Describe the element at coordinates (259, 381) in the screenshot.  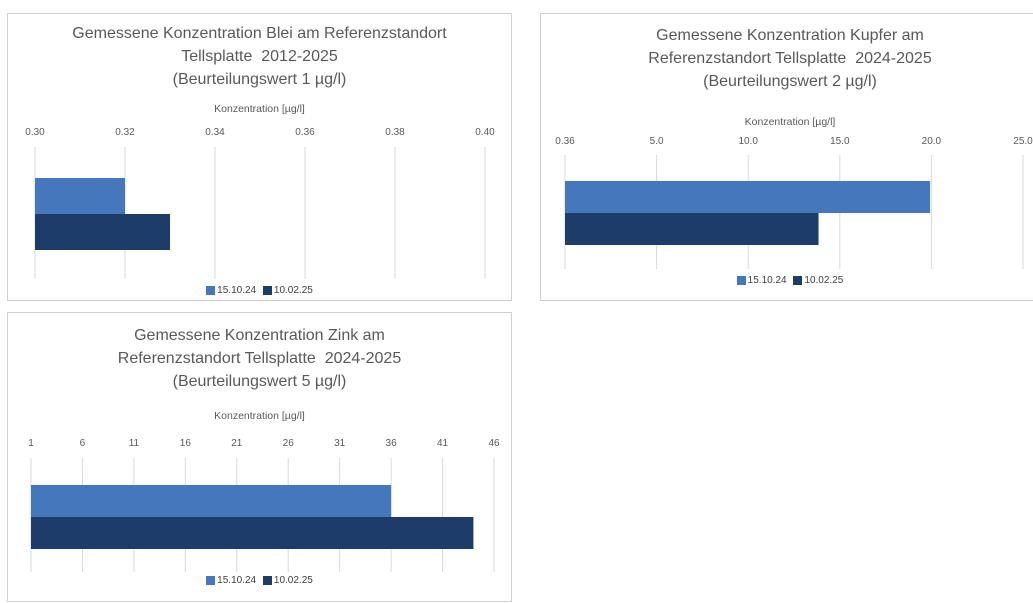
I see `chart-title-line: (Beurteilungswert 5 µg/l)` at that location.